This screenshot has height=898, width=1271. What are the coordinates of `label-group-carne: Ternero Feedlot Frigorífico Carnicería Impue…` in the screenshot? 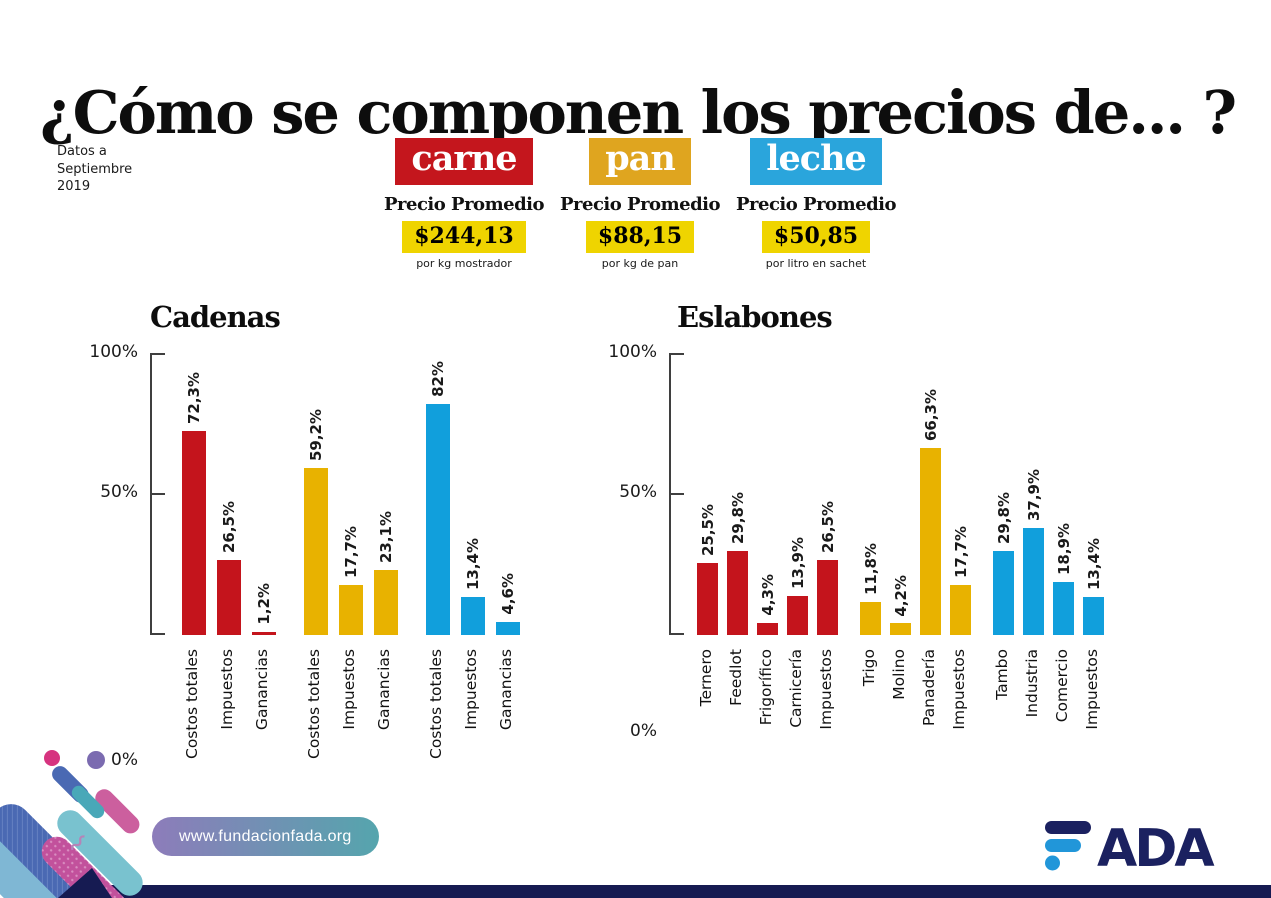 It's located at (765, 689).